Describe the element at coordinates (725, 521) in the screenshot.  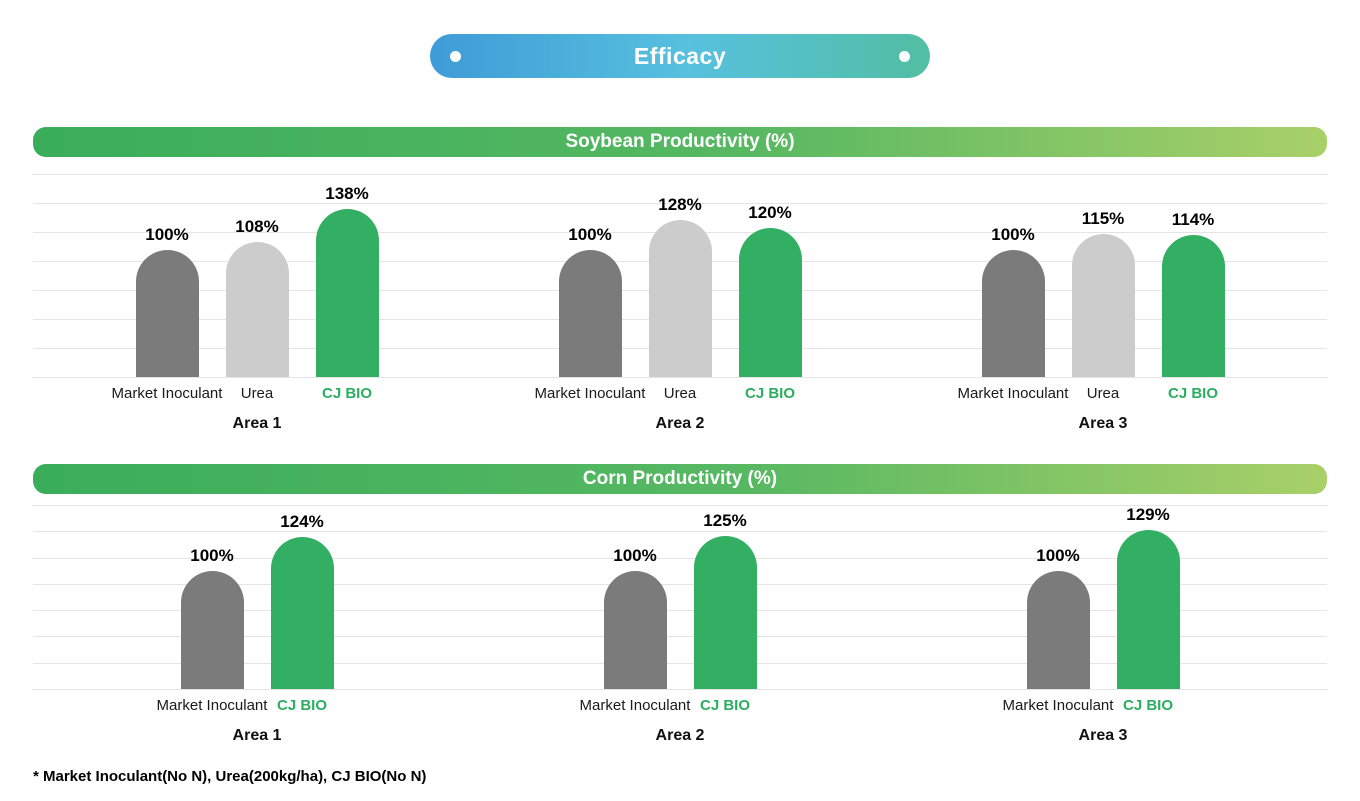
I see `value-label-cj-bio-area-2: 125%` at that location.